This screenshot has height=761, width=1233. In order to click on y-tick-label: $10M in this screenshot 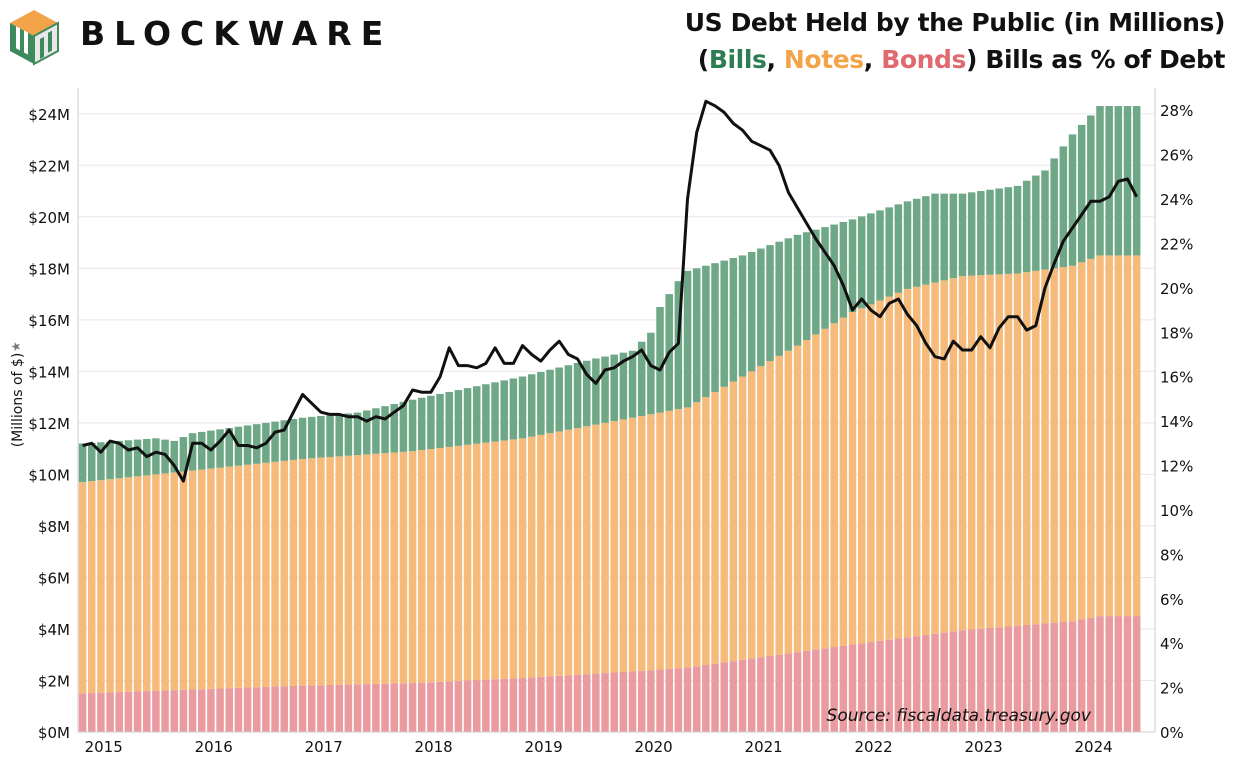, I will do `click(49, 475)`.